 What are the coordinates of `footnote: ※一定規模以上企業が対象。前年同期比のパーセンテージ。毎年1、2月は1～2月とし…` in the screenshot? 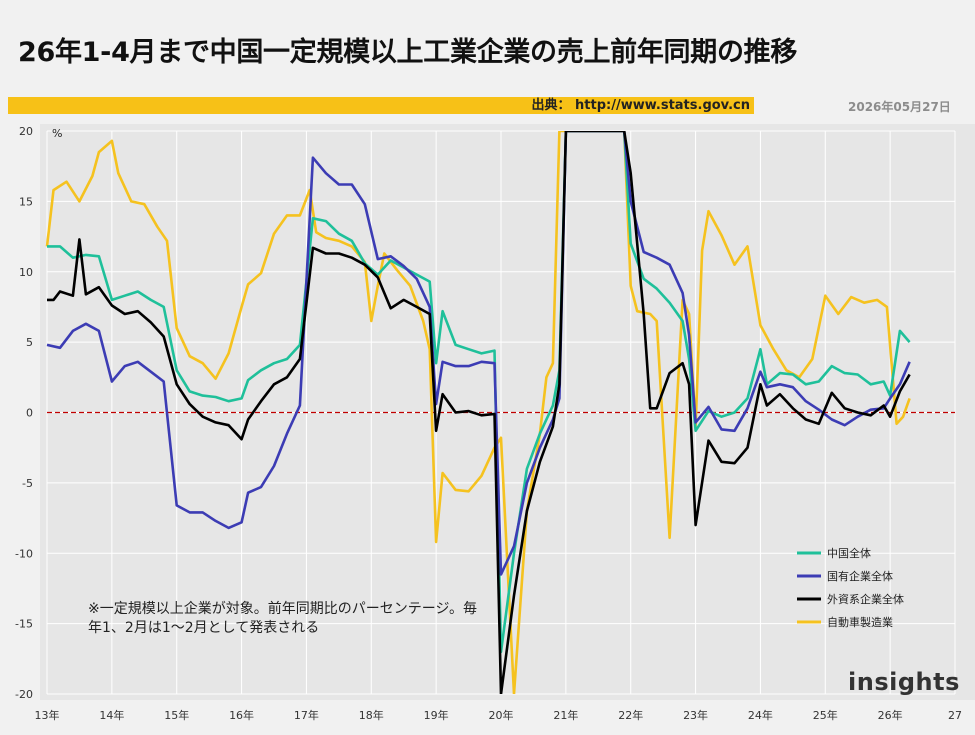 It's located at (283, 618).